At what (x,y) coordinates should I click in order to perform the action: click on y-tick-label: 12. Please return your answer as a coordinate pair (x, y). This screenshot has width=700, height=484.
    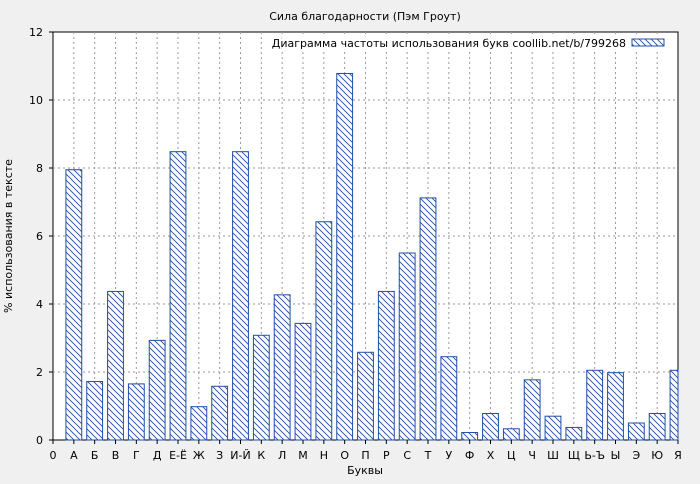
    Looking at the image, I should click on (36, 32).